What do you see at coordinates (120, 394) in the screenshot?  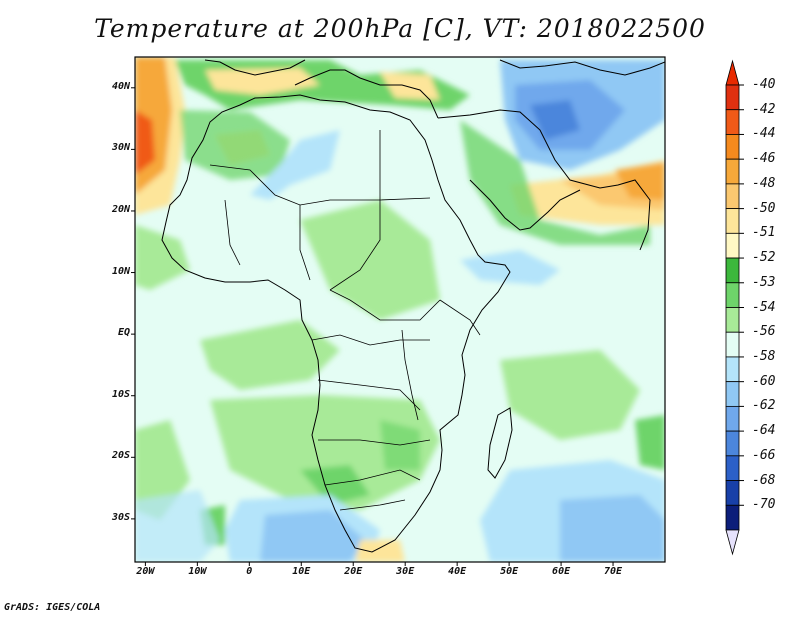 I see `lat-label: 10S` at bounding box center [120, 394].